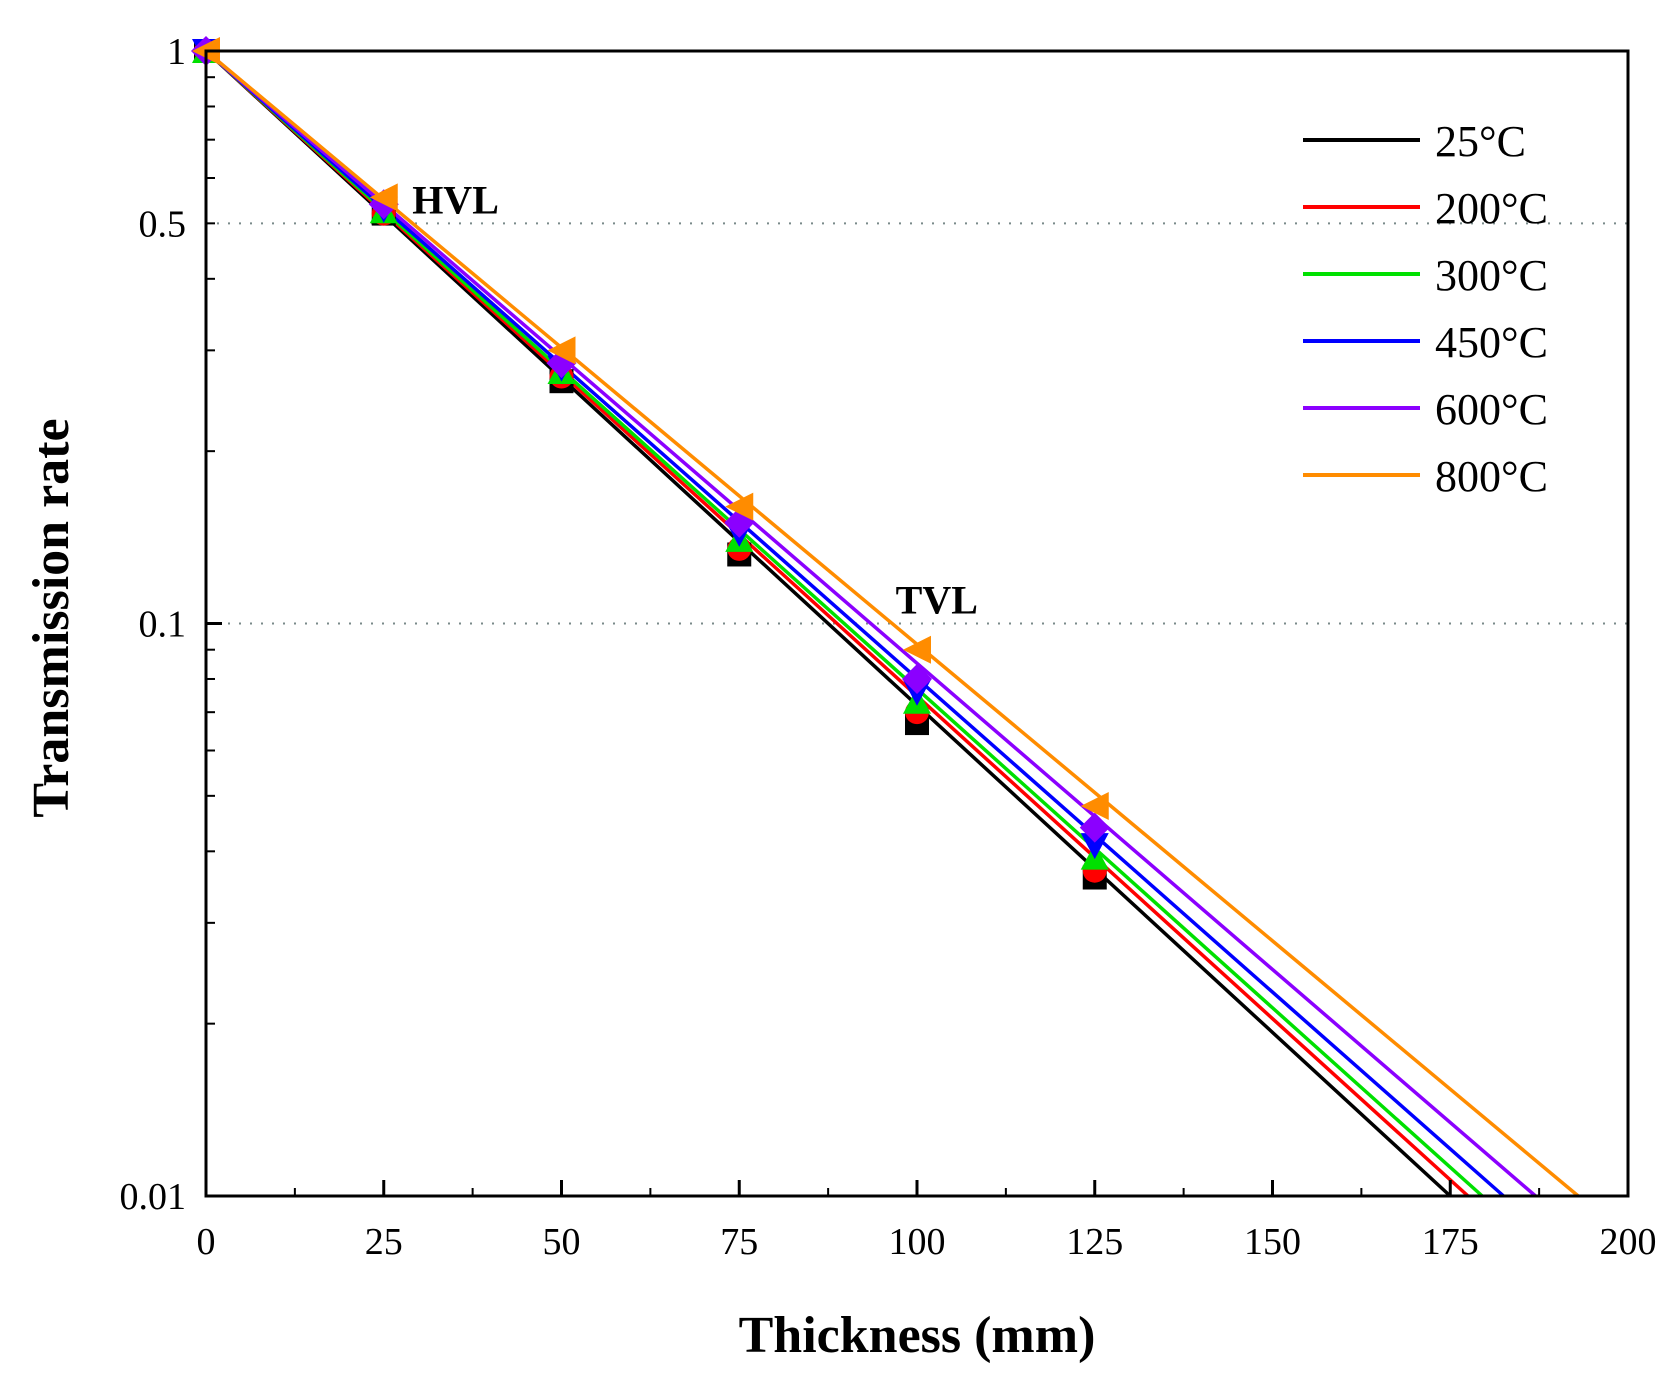  What do you see at coordinates (206, 1242) in the screenshot?
I see `x-tick-label: 0` at bounding box center [206, 1242].